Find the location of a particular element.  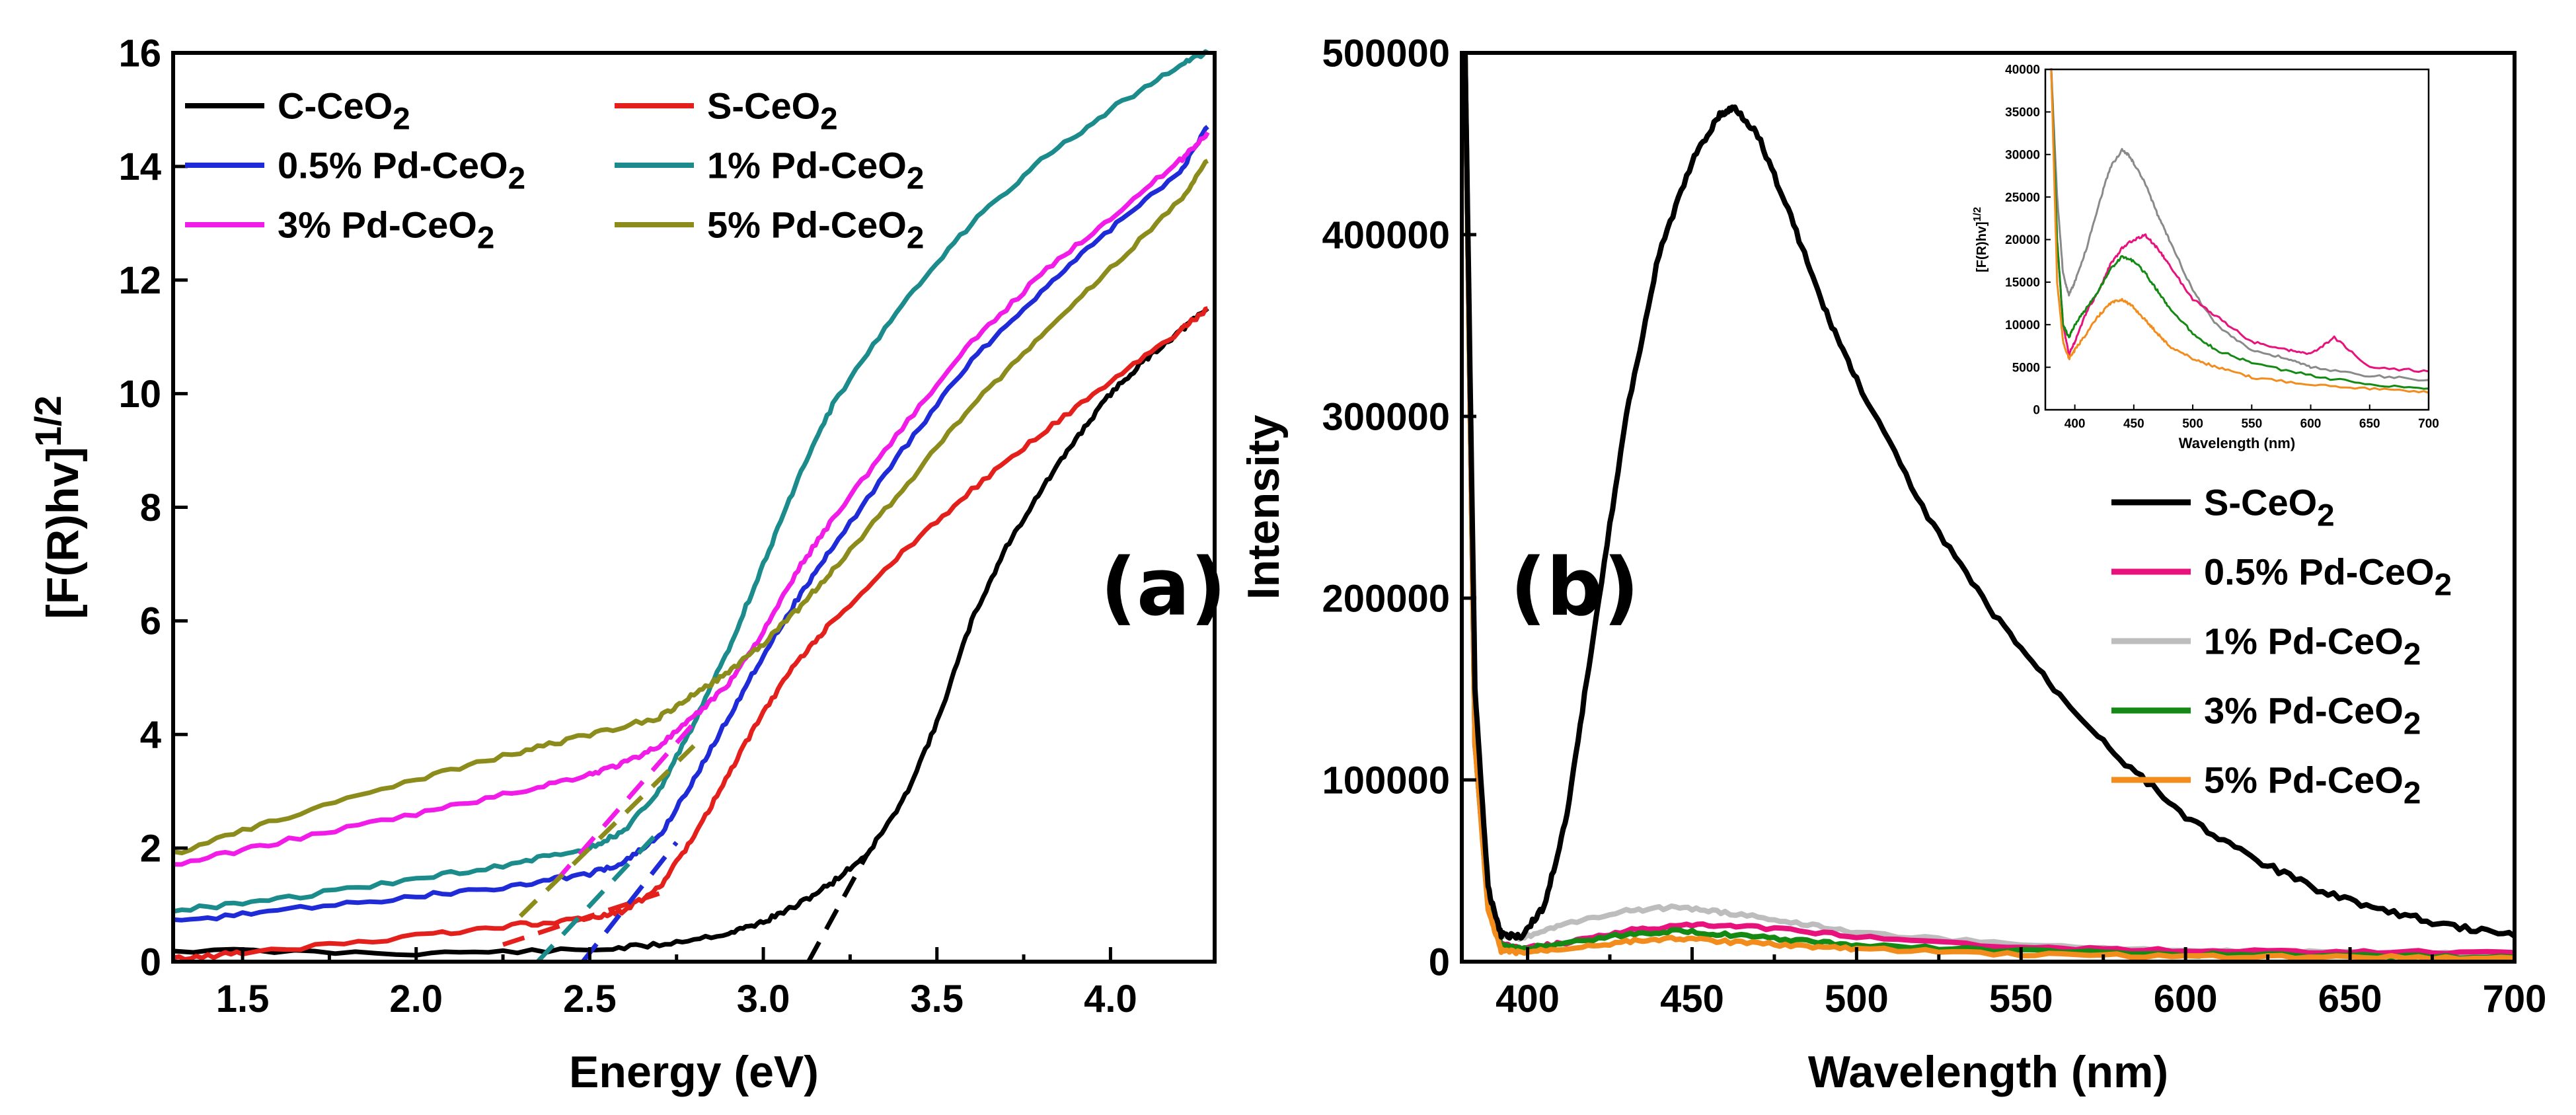

inset-x-tick-label: 450 is located at coordinates (2133, 424).